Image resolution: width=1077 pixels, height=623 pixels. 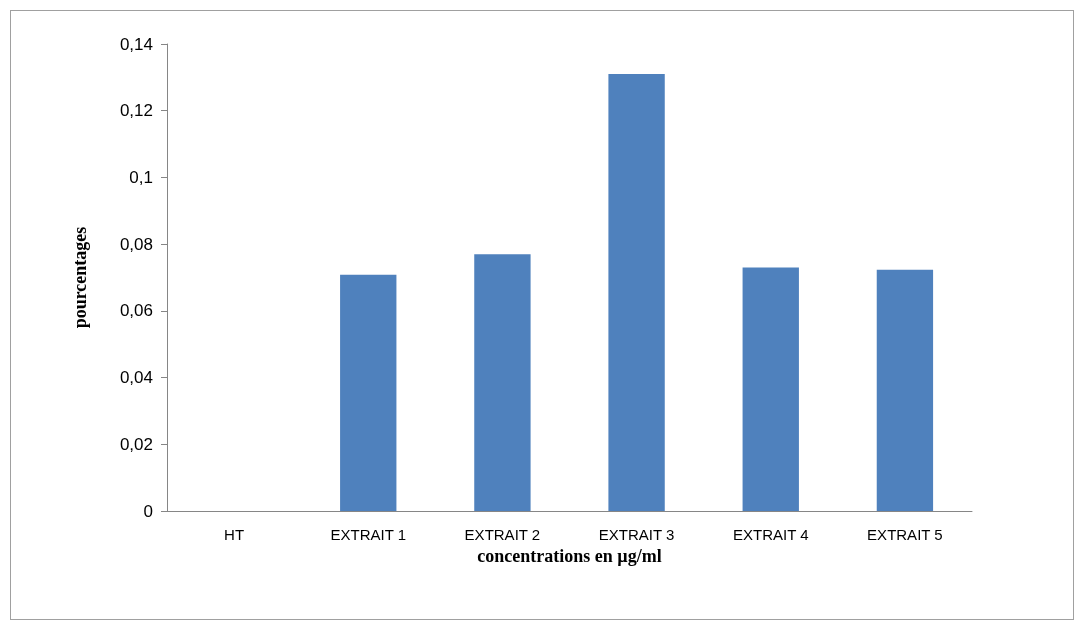 I want to click on y-tick-label: 0,12, so click(x=136, y=111).